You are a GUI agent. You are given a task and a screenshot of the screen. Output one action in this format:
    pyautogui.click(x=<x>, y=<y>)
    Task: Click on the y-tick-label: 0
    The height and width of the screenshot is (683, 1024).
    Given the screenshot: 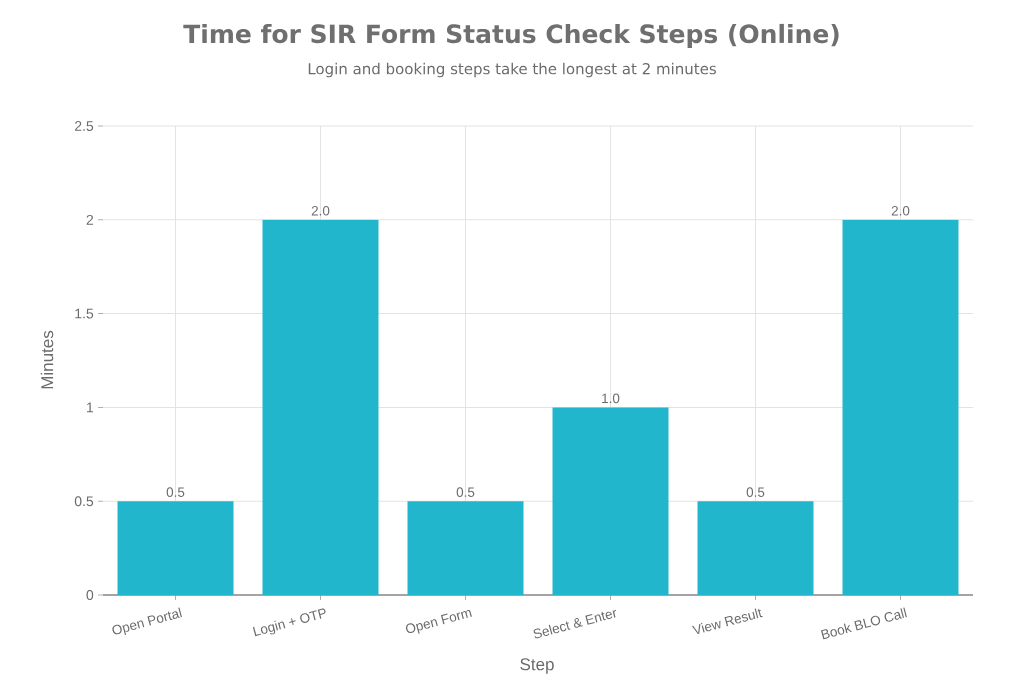 What is the action you would take?
    pyautogui.click(x=90, y=595)
    